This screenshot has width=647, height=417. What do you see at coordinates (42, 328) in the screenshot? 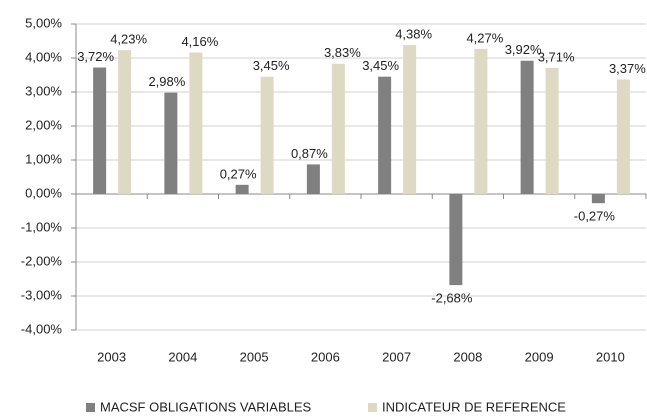
I see `y-tick-label: -4,00%` at bounding box center [42, 328].